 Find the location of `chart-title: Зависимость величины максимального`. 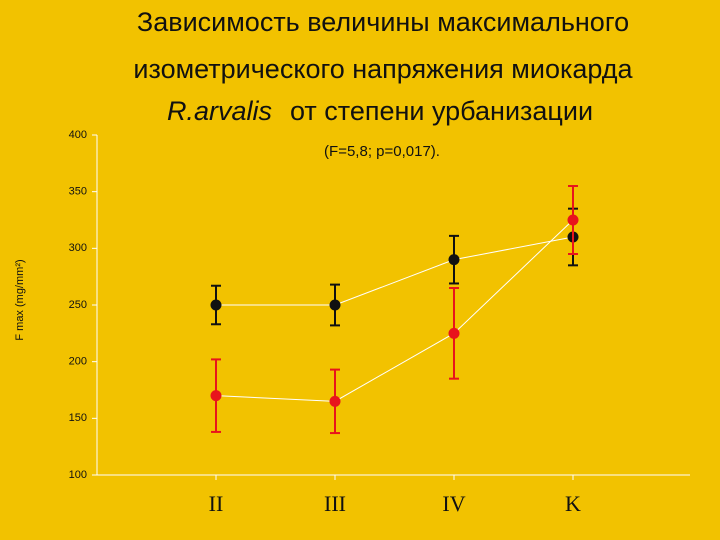

chart-title: Зависимость величины максимального is located at coordinates (383, 22).